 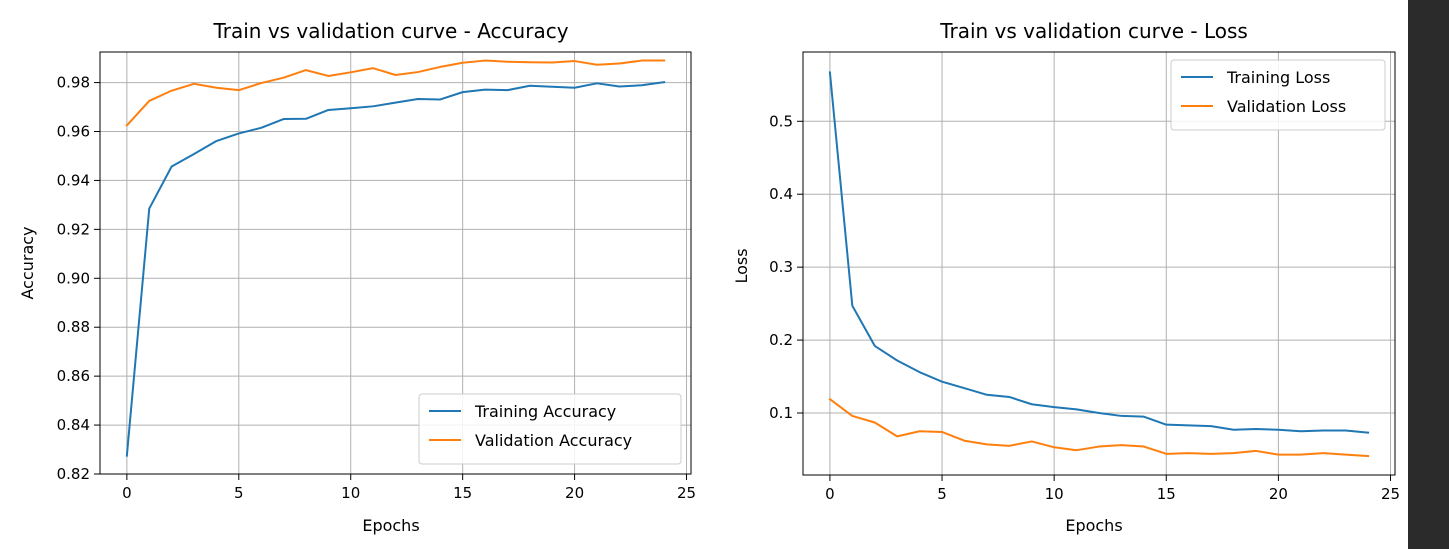 I want to click on loss-y-tick-label: 0.2, so click(x=781, y=340).